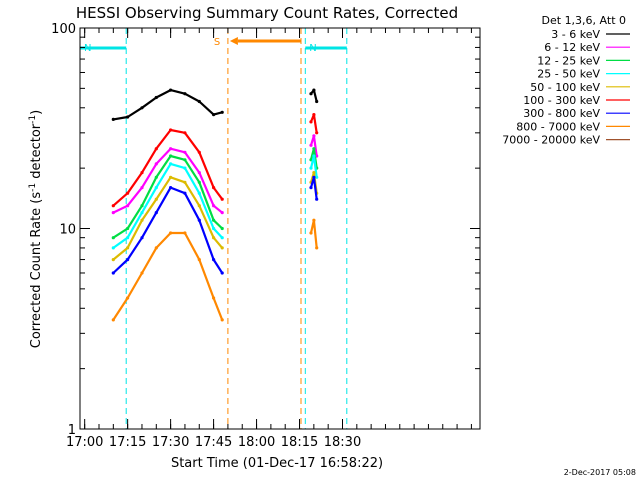  What do you see at coordinates (561, 100) in the screenshot?
I see `legend-label: 100 - 300 keV` at bounding box center [561, 100].